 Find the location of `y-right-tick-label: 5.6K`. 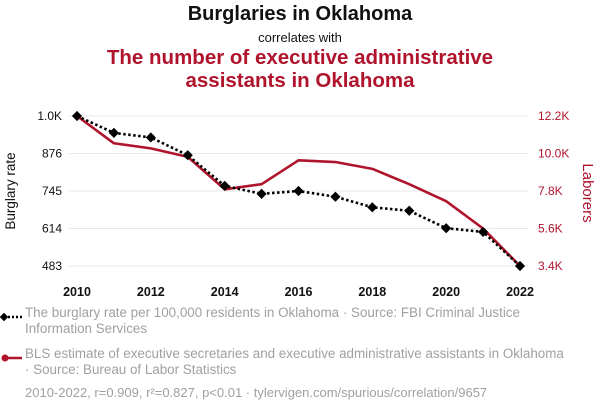

y-right-tick-label: 5.6K is located at coordinates (550, 229).